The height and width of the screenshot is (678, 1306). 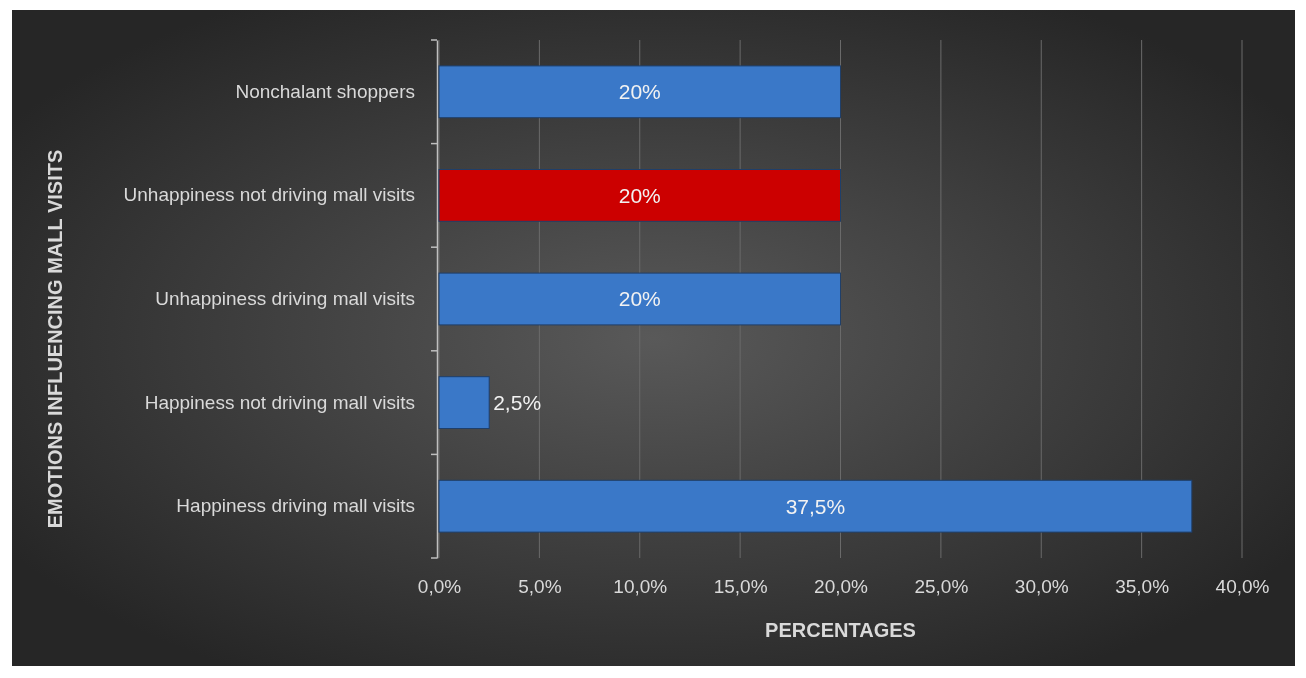 I want to click on y-tick-label: Unhappiness not driving mall visits, so click(x=269, y=195).